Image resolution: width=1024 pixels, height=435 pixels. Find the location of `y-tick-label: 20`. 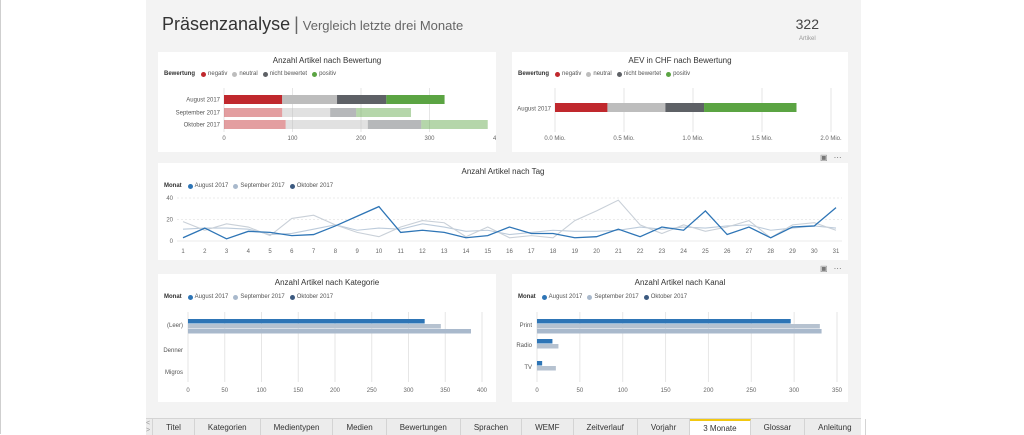

y-tick-label: 20 is located at coordinates (169, 221).